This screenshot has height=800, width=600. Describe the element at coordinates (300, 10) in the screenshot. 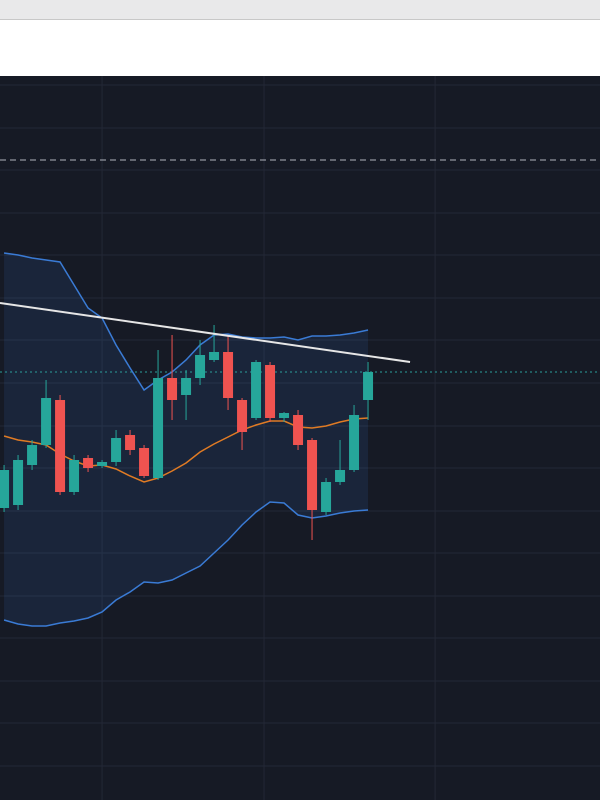

I see `browser-bar` at that location.